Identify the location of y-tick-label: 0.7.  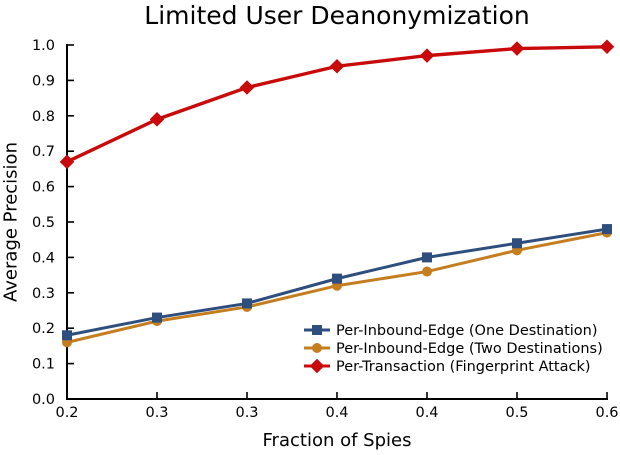
(43, 152).